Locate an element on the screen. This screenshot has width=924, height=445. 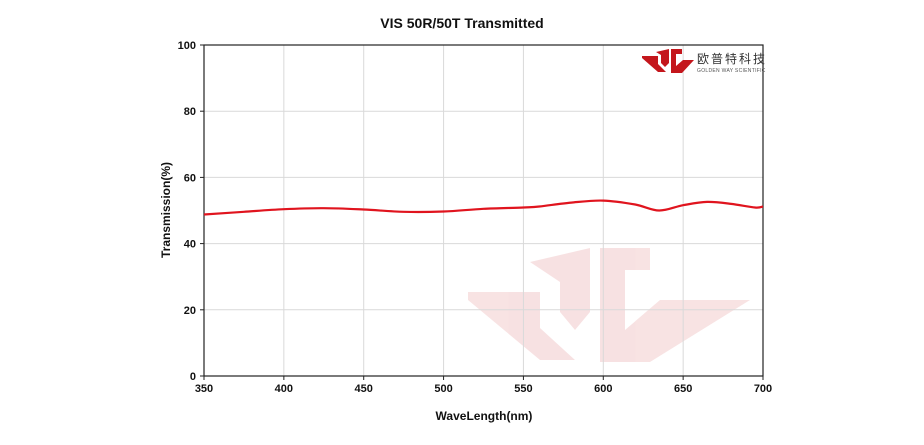
x-tick-label: 400 is located at coordinates (284, 389).